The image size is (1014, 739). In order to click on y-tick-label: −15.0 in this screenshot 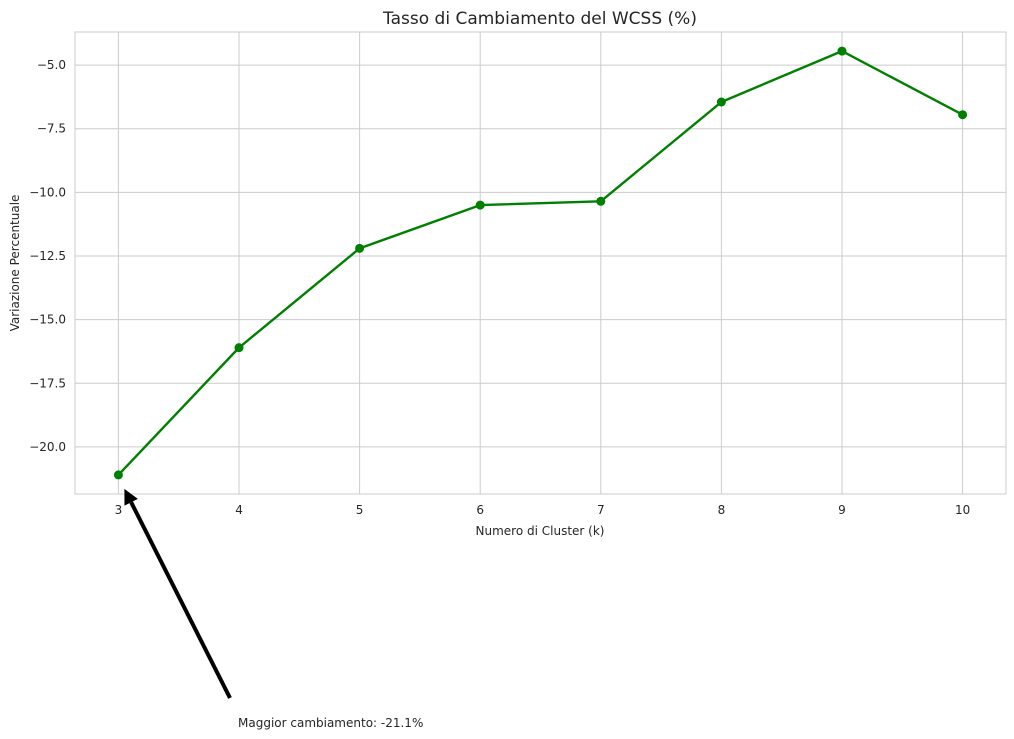, I will do `click(47, 320)`.